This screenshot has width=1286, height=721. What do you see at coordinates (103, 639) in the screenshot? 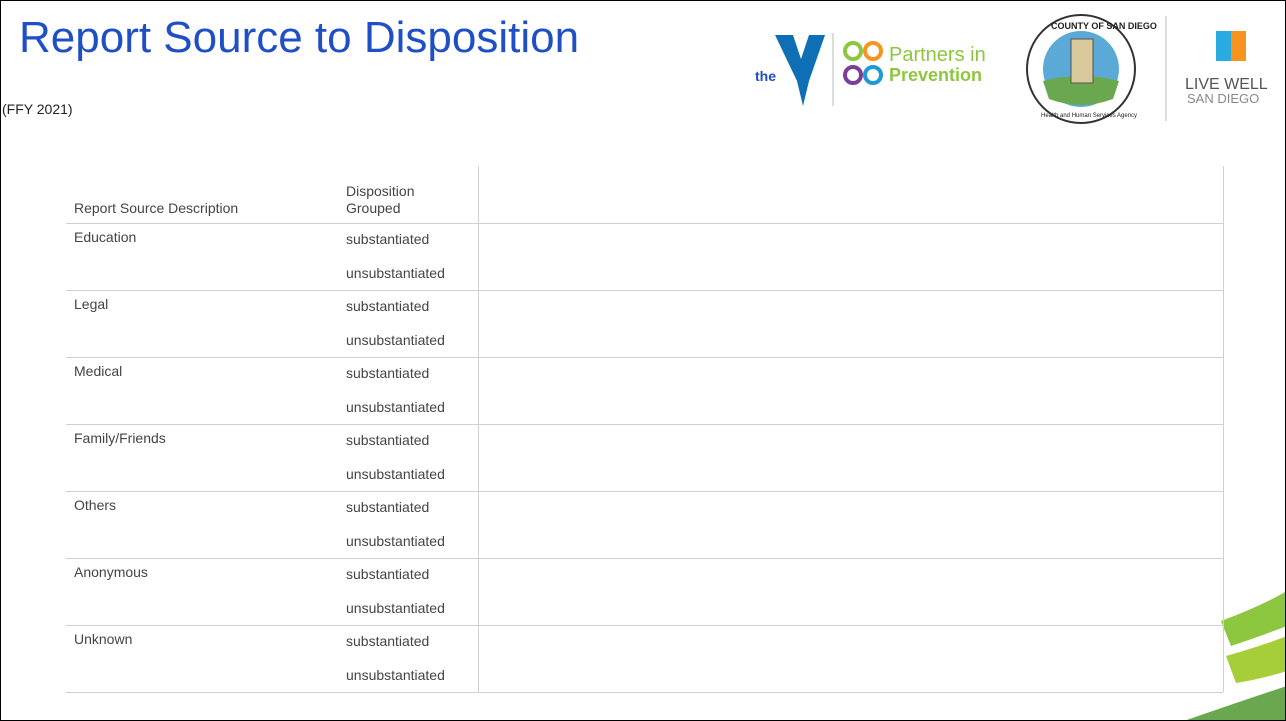
I see `source-cell: Unknown` at bounding box center [103, 639].